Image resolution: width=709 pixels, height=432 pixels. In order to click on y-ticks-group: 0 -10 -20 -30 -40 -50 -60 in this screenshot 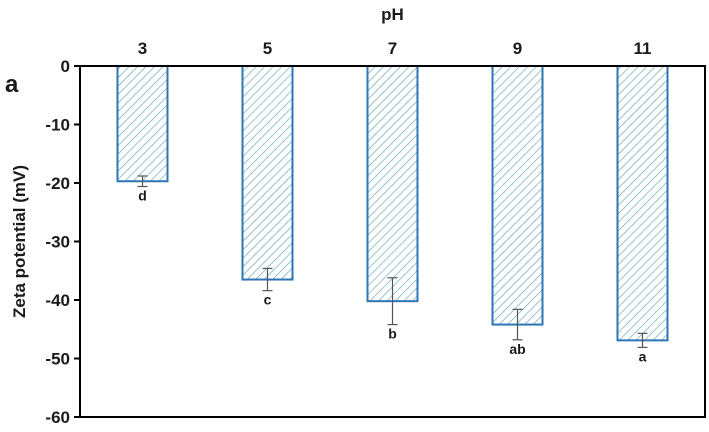, I will do `click(62, 242)`.